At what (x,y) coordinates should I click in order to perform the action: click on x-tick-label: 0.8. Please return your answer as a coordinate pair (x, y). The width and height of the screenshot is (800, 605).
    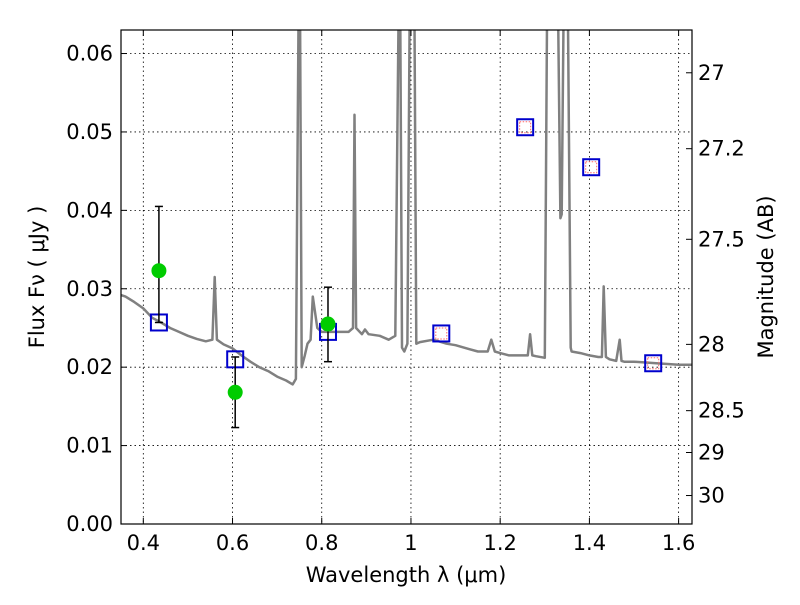
    Looking at the image, I should click on (321, 543).